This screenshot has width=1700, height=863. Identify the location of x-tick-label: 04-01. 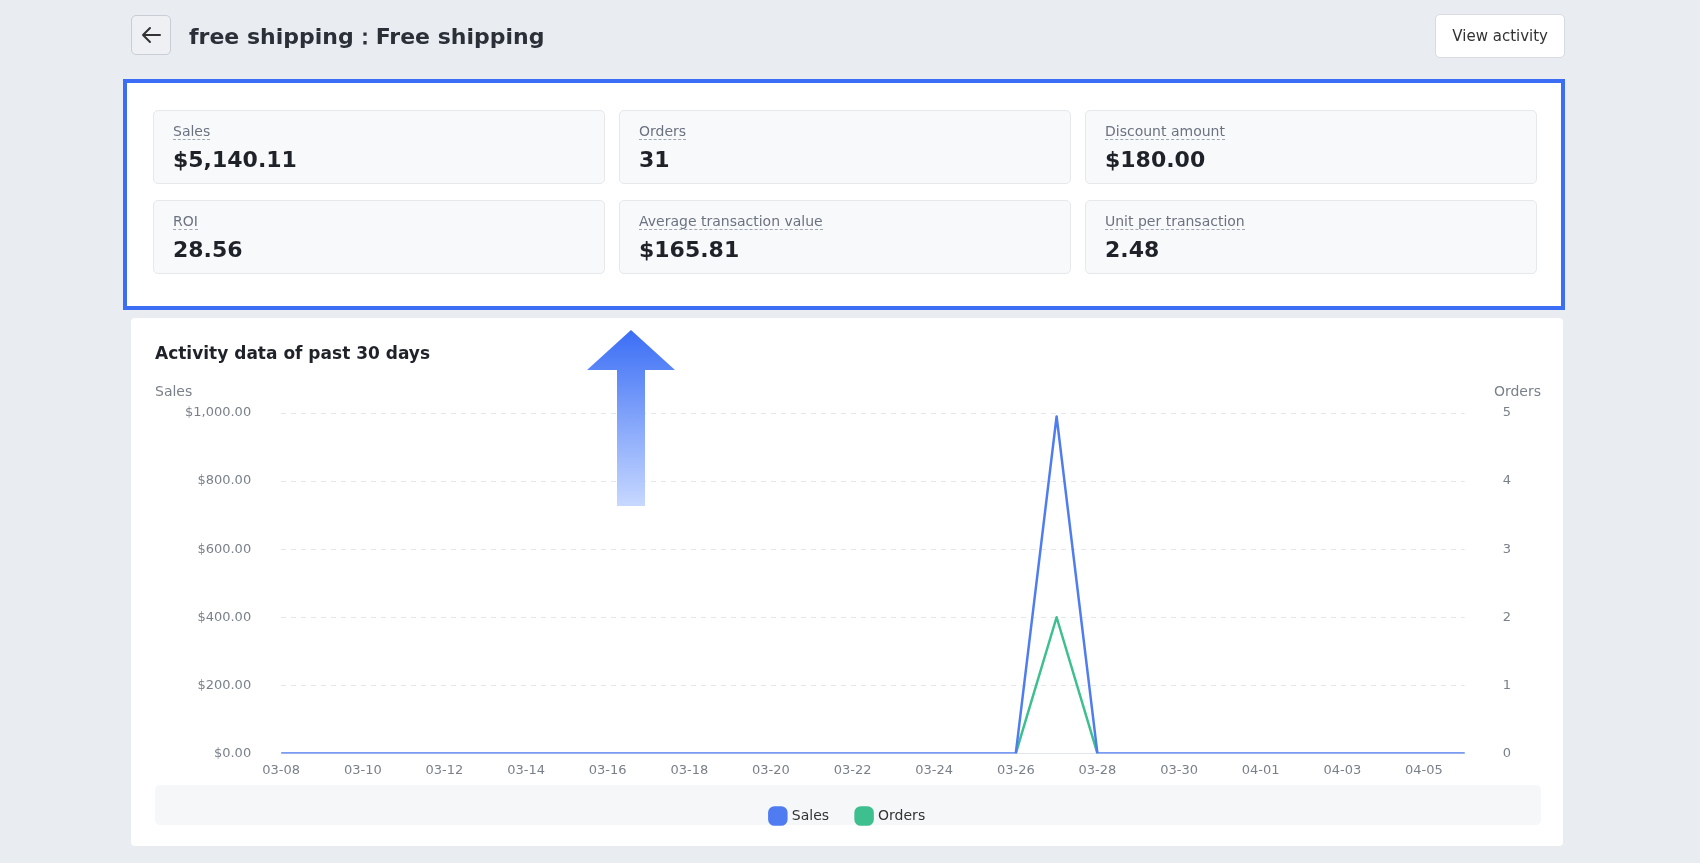
(1260, 769).